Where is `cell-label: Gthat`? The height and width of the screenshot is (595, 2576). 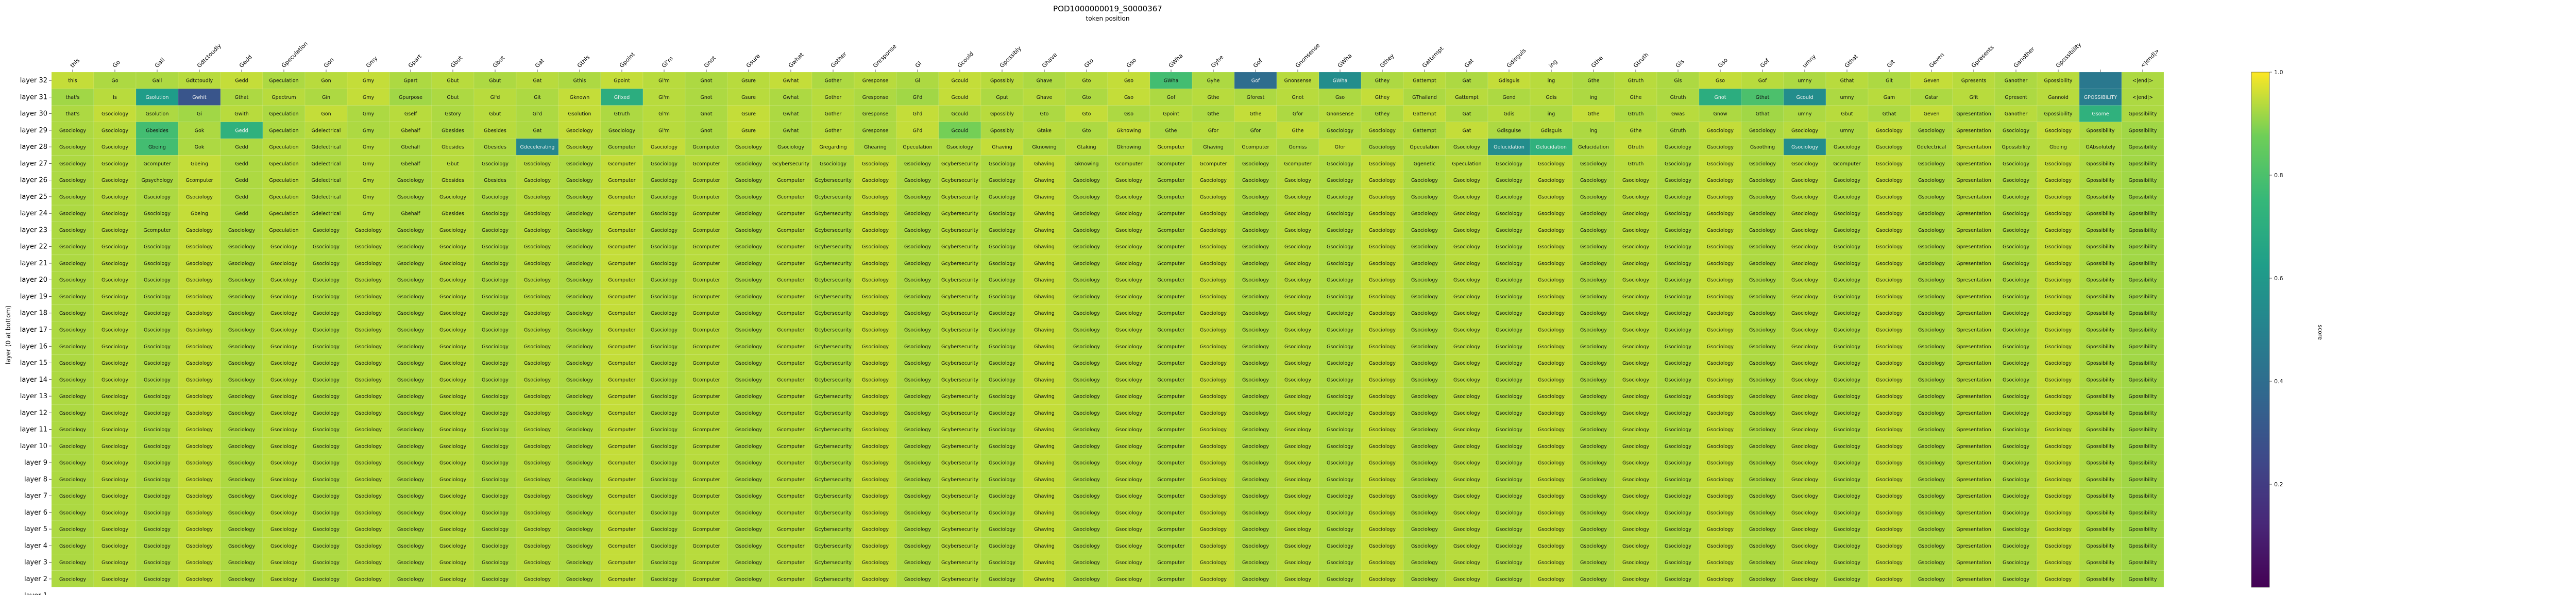 cell-label: Gthat is located at coordinates (1763, 97).